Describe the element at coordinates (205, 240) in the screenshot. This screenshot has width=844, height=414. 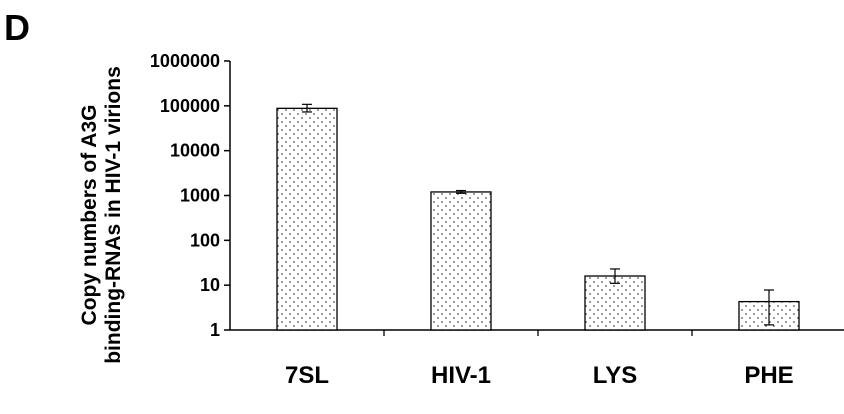
I see `y-tick-label: 100` at that location.